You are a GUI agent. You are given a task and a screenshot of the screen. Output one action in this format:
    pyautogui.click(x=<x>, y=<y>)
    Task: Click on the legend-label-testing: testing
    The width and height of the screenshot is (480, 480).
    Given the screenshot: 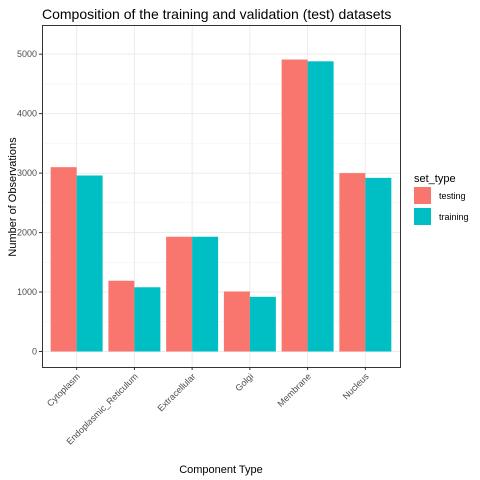 What is the action you would take?
    pyautogui.click(x=452, y=196)
    